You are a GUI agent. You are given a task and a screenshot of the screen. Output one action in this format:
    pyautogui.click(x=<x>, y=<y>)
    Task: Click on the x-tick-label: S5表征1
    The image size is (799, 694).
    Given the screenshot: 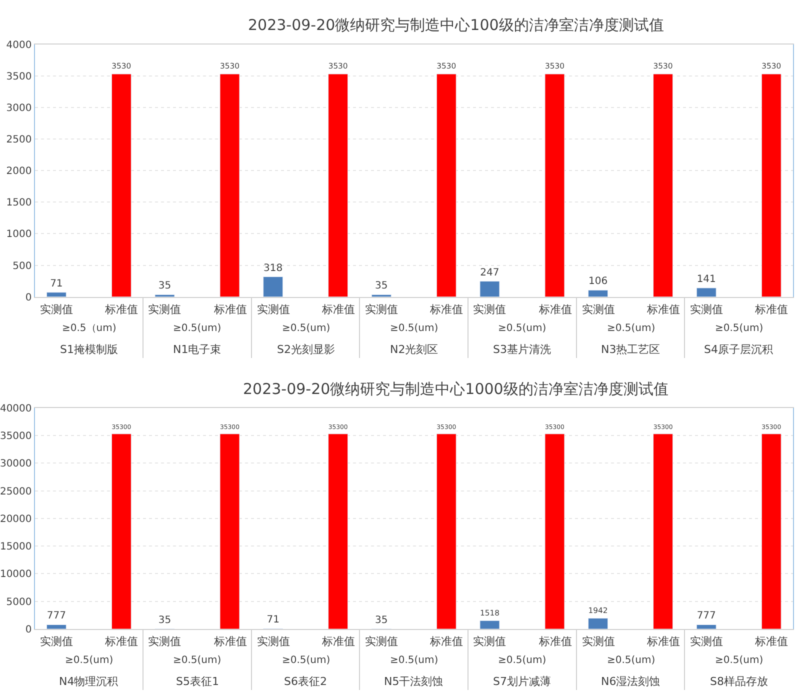 What is the action you would take?
    pyautogui.click(x=197, y=681)
    